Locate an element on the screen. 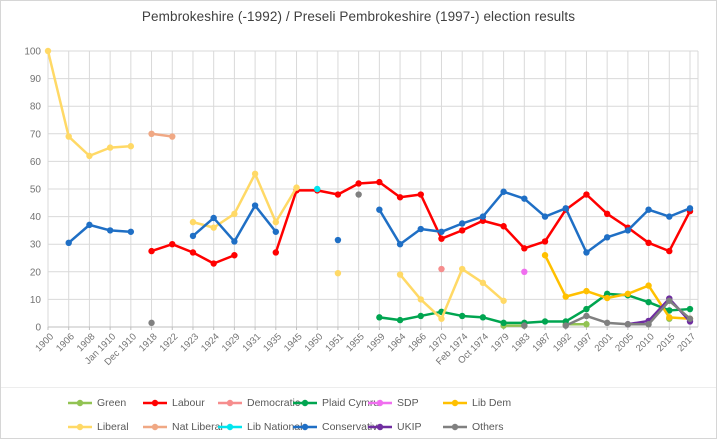  legend-item-nat-liberal: Nat Liberal is located at coordinates (182, 427).